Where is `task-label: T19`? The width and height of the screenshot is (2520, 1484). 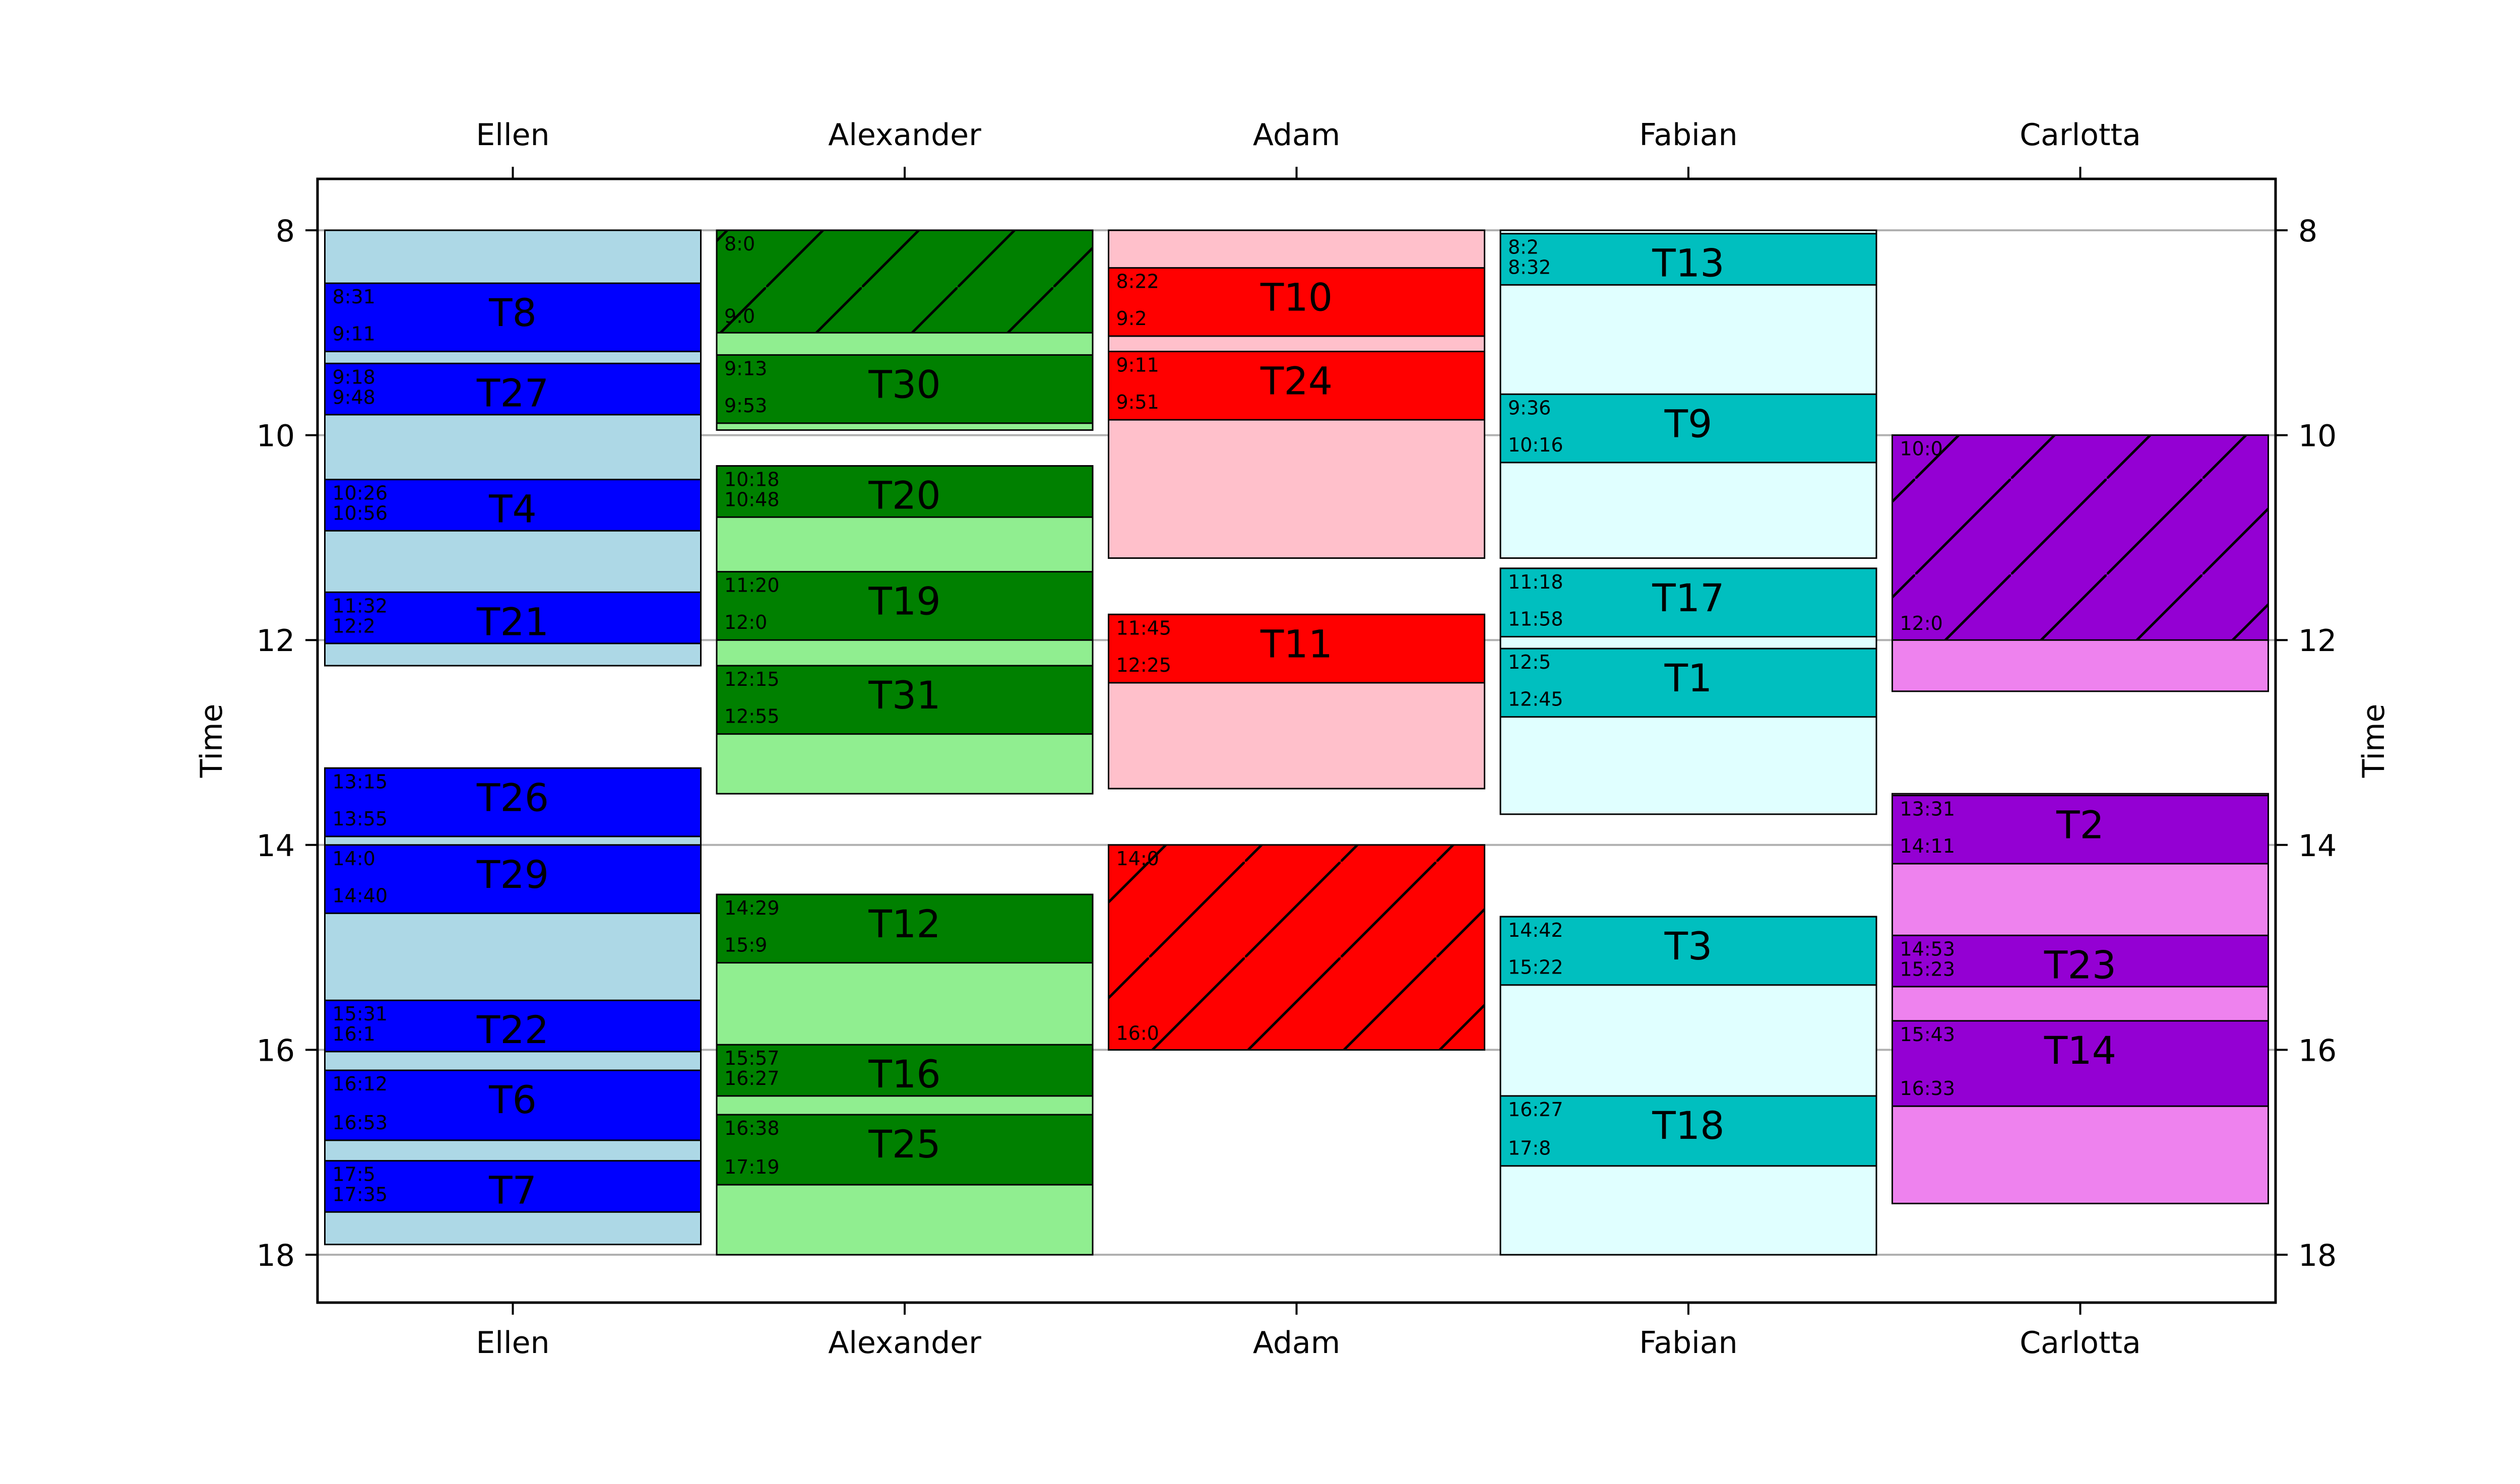 task-label: T19 is located at coordinates (904, 601).